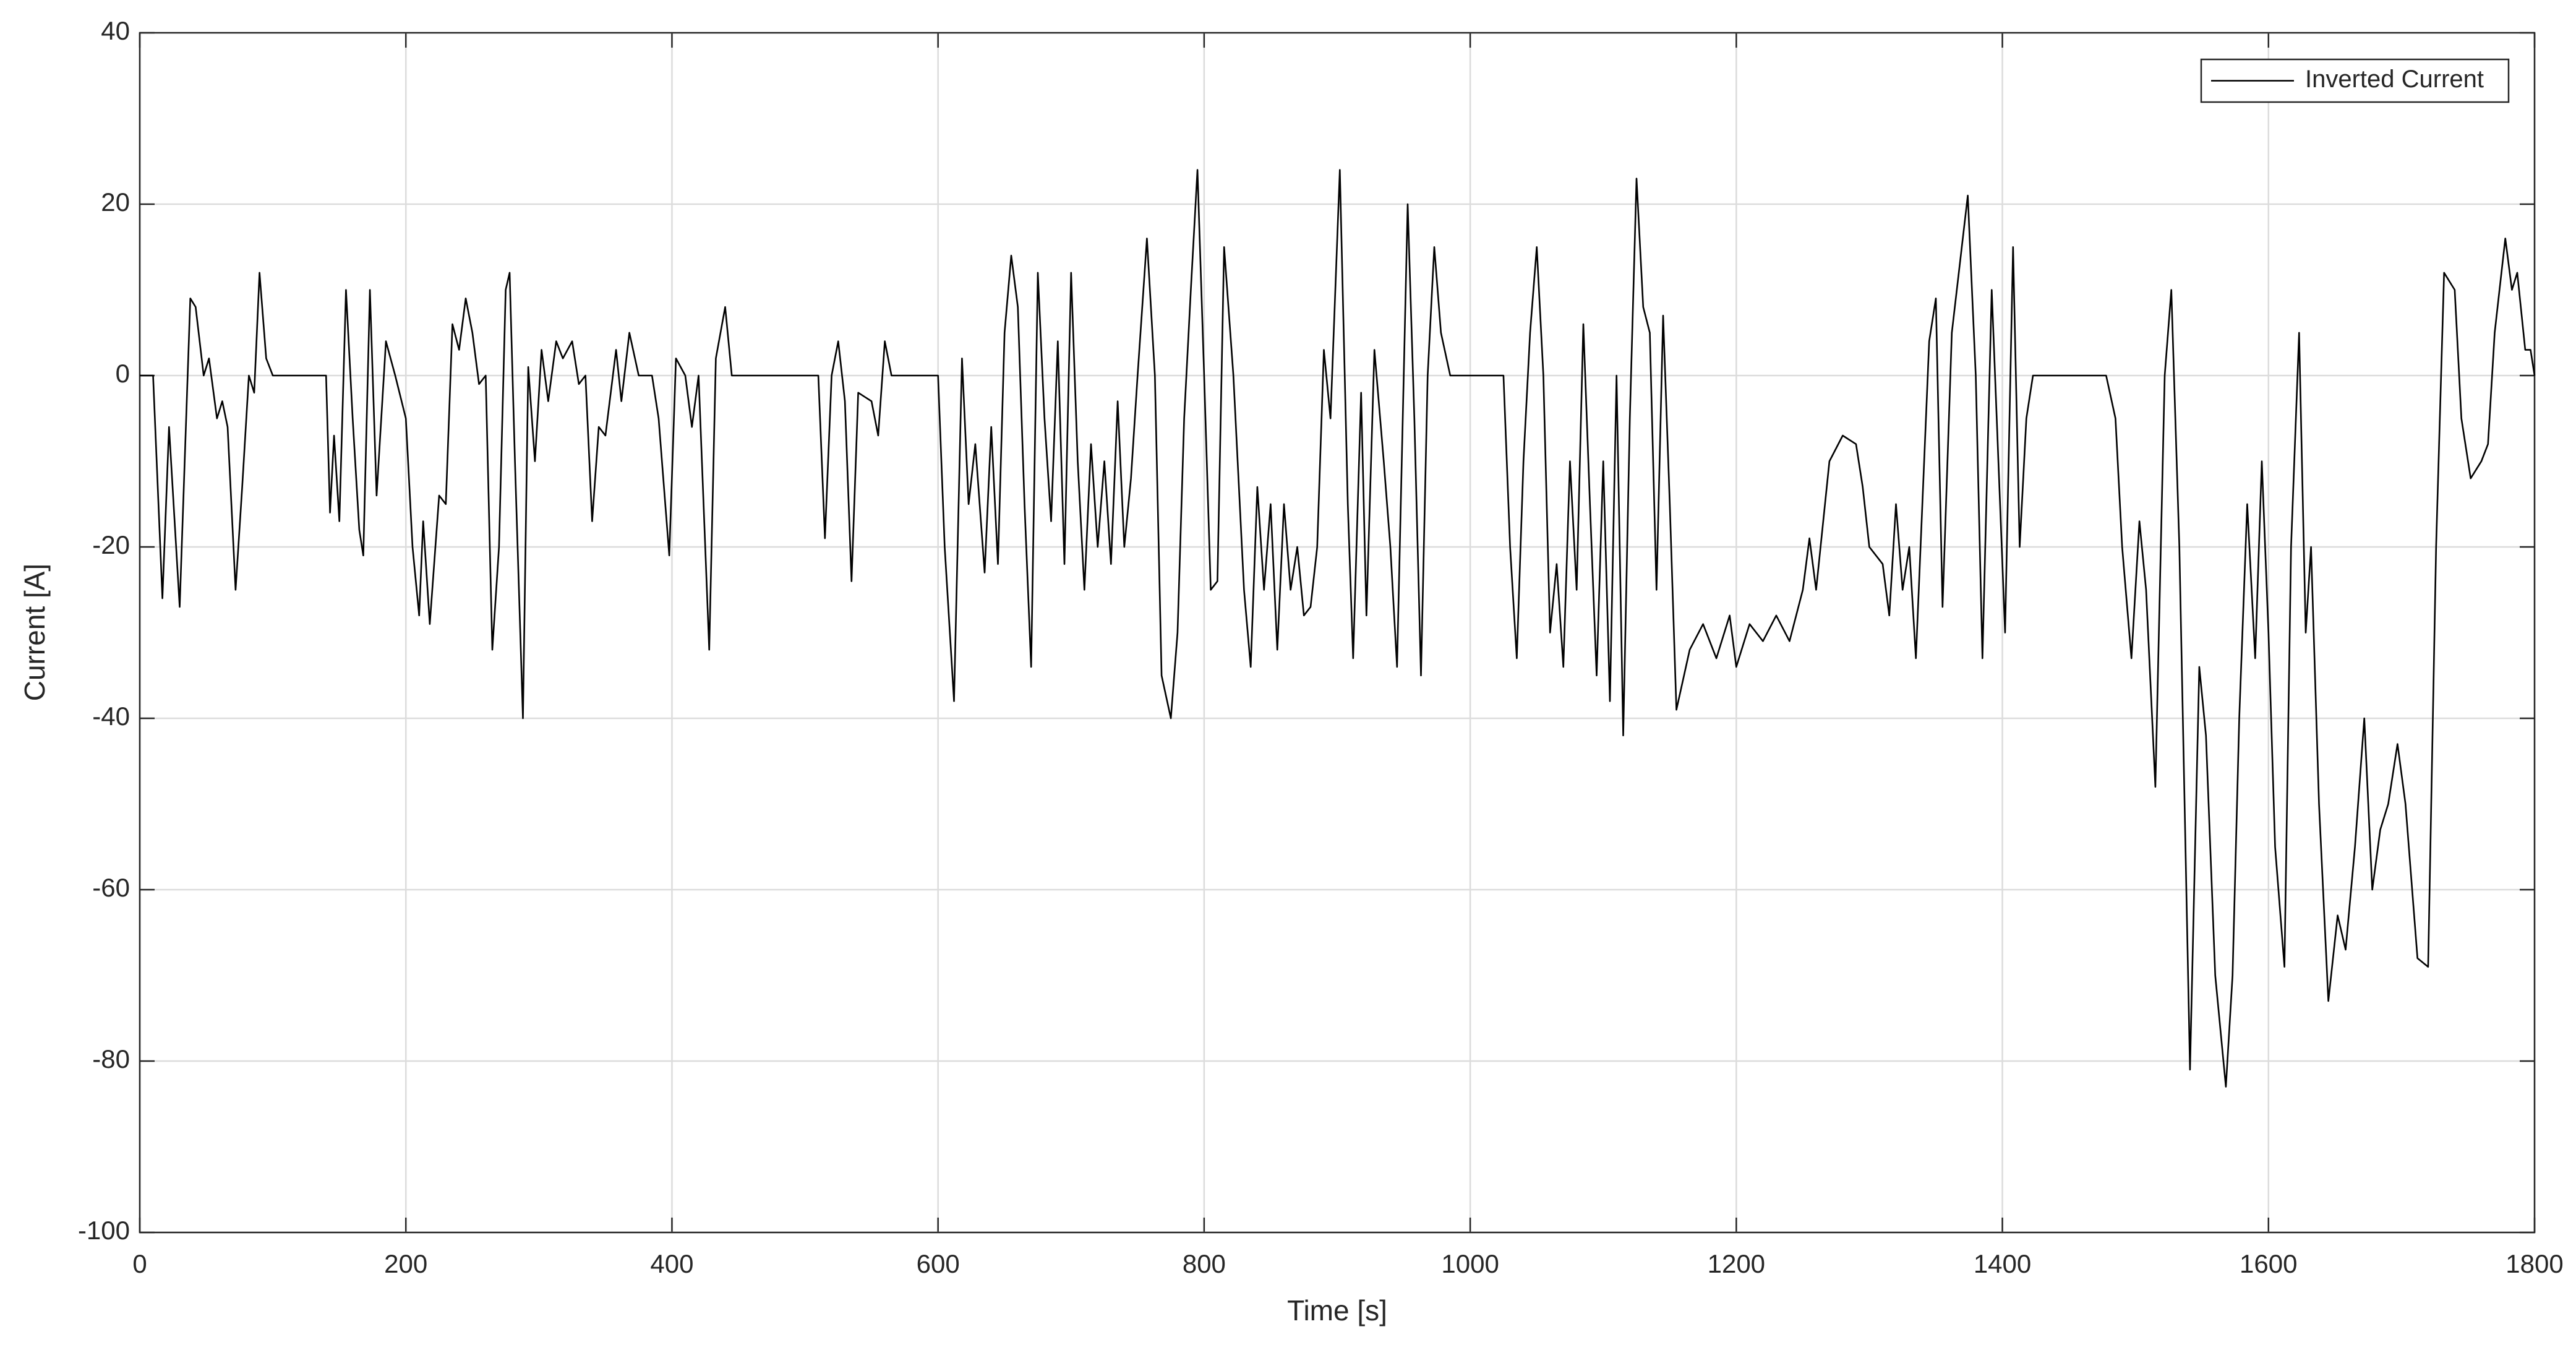  What do you see at coordinates (2394, 80) in the screenshot?
I see `legend-label: Inverted Current` at bounding box center [2394, 80].